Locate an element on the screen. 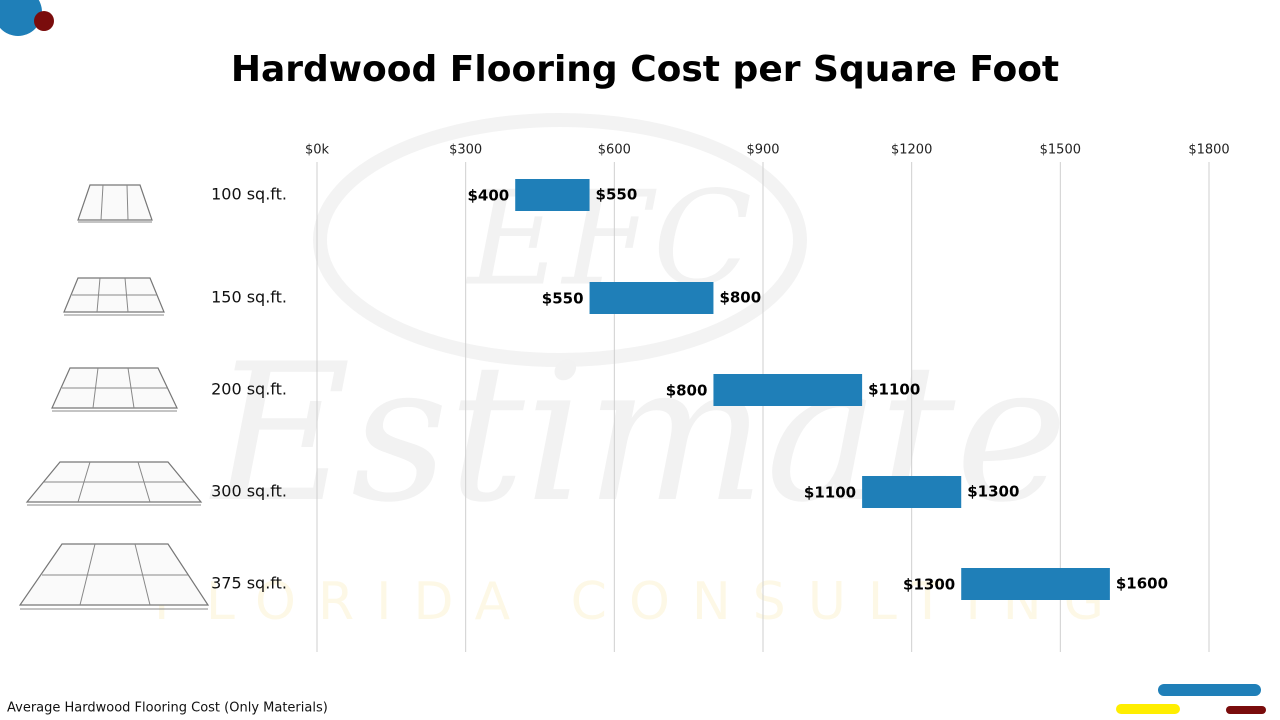 The height and width of the screenshot is (720, 1280). x-tick-label: $0k is located at coordinates (317, 150).